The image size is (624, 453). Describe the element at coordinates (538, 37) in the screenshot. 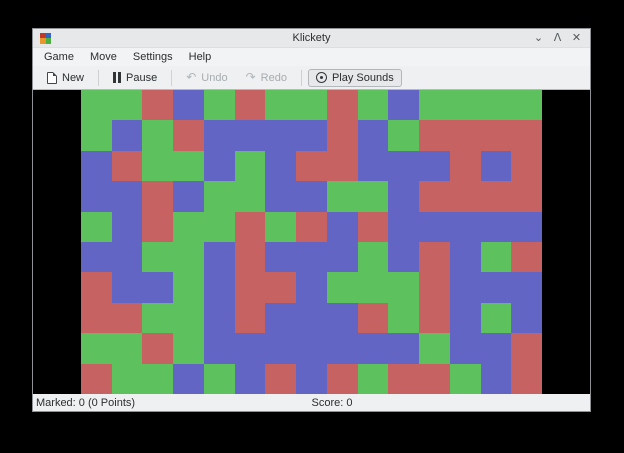

I see `minimize-icon: ⌄` at that location.